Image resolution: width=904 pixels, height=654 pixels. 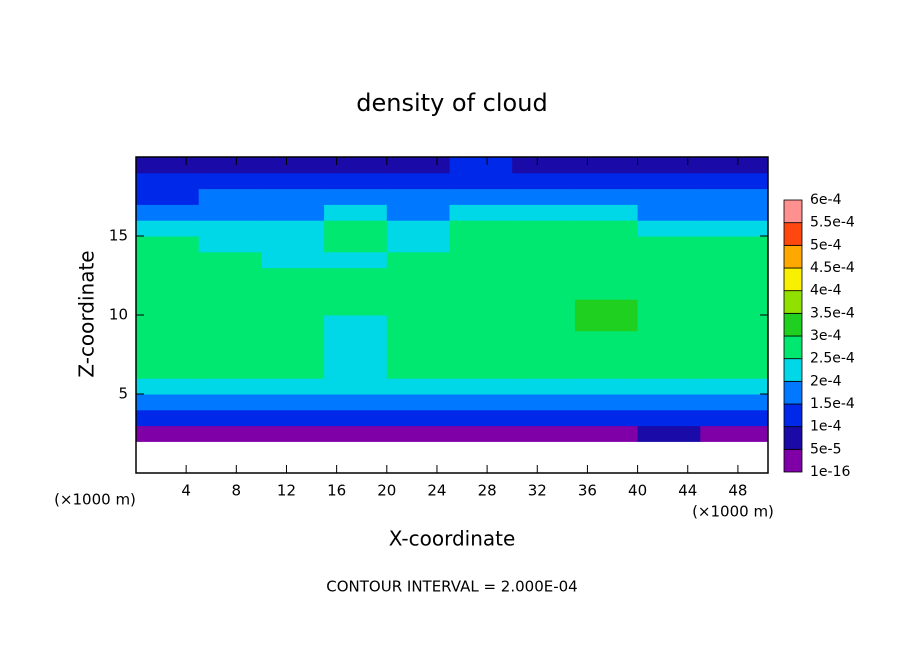 What do you see at coordinates (95, 500) in the screenshot?
I see `y-unit-label: (×1000 m)` at bounding box center [95, 500].